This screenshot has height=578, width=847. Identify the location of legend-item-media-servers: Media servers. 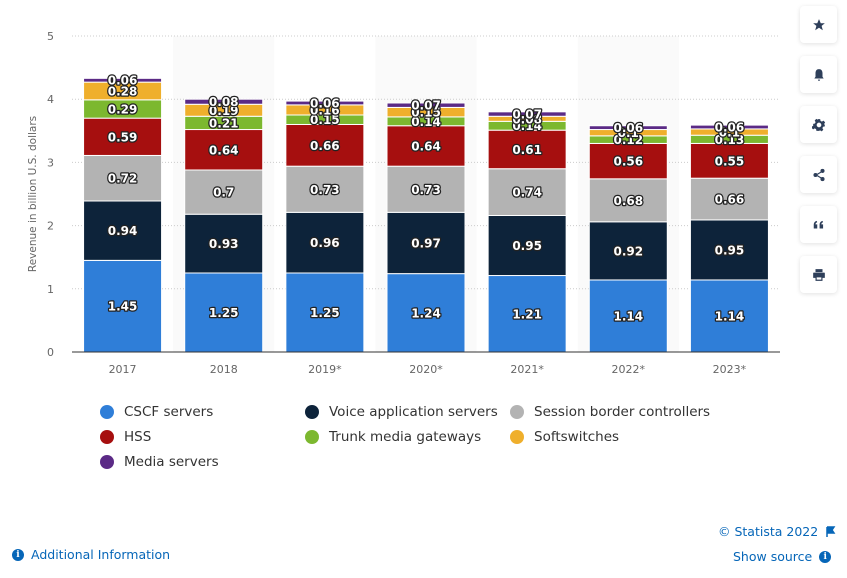
(159, 462).